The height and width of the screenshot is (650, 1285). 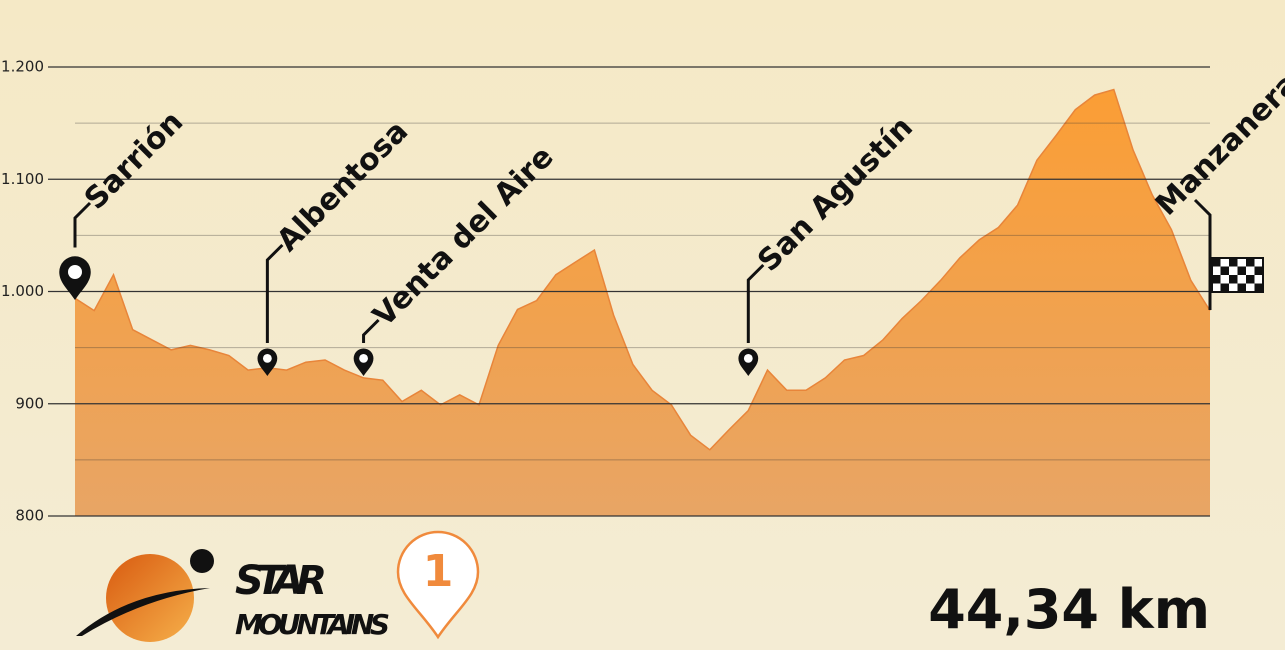 What do you see at coordinates (281, 581) in the screenshot?
I see `brand-top: STAR` at bounding box center [281, 581].